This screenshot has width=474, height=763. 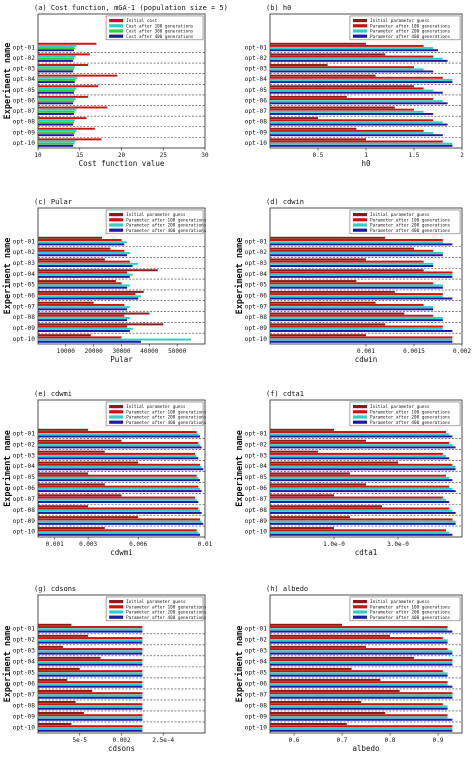 What do you see at coordinates (438, 740) in the screenshot?
I see `x-tick-label: 0.9` at bounding box center [438, 740].